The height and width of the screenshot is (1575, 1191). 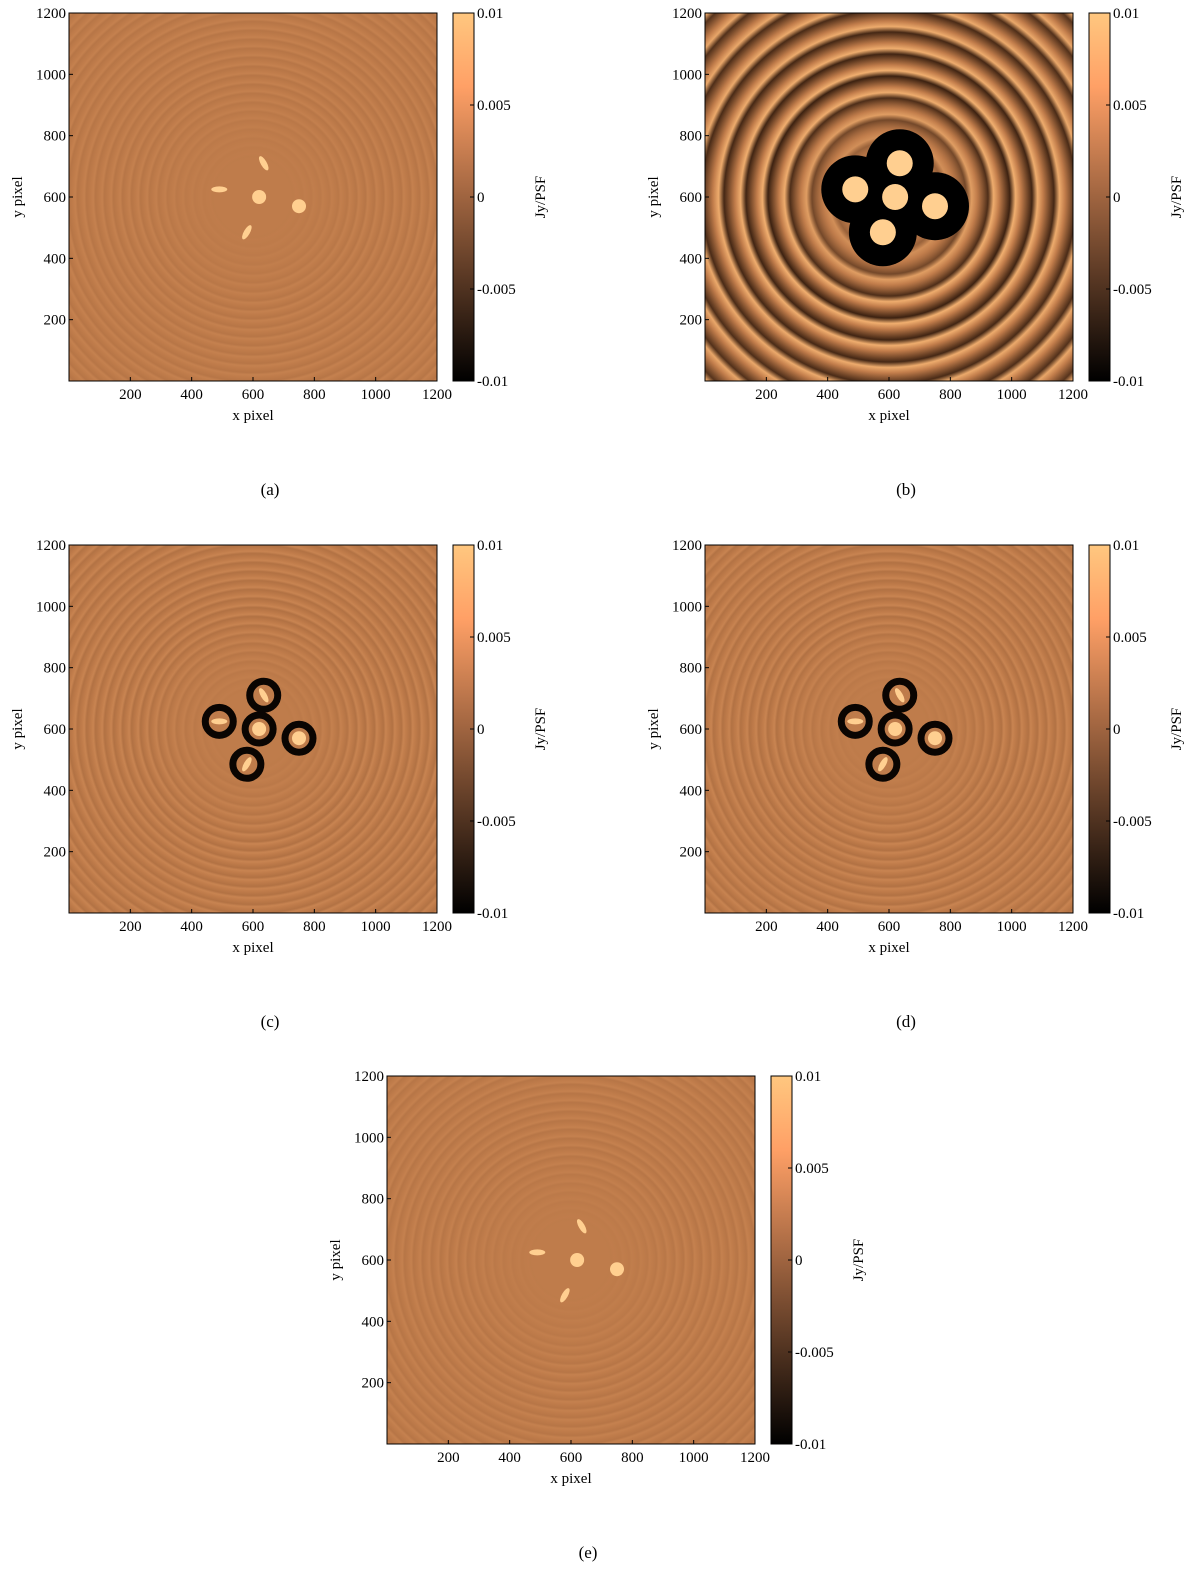 I want to click on caption: (b), so click(x=906, y=489).